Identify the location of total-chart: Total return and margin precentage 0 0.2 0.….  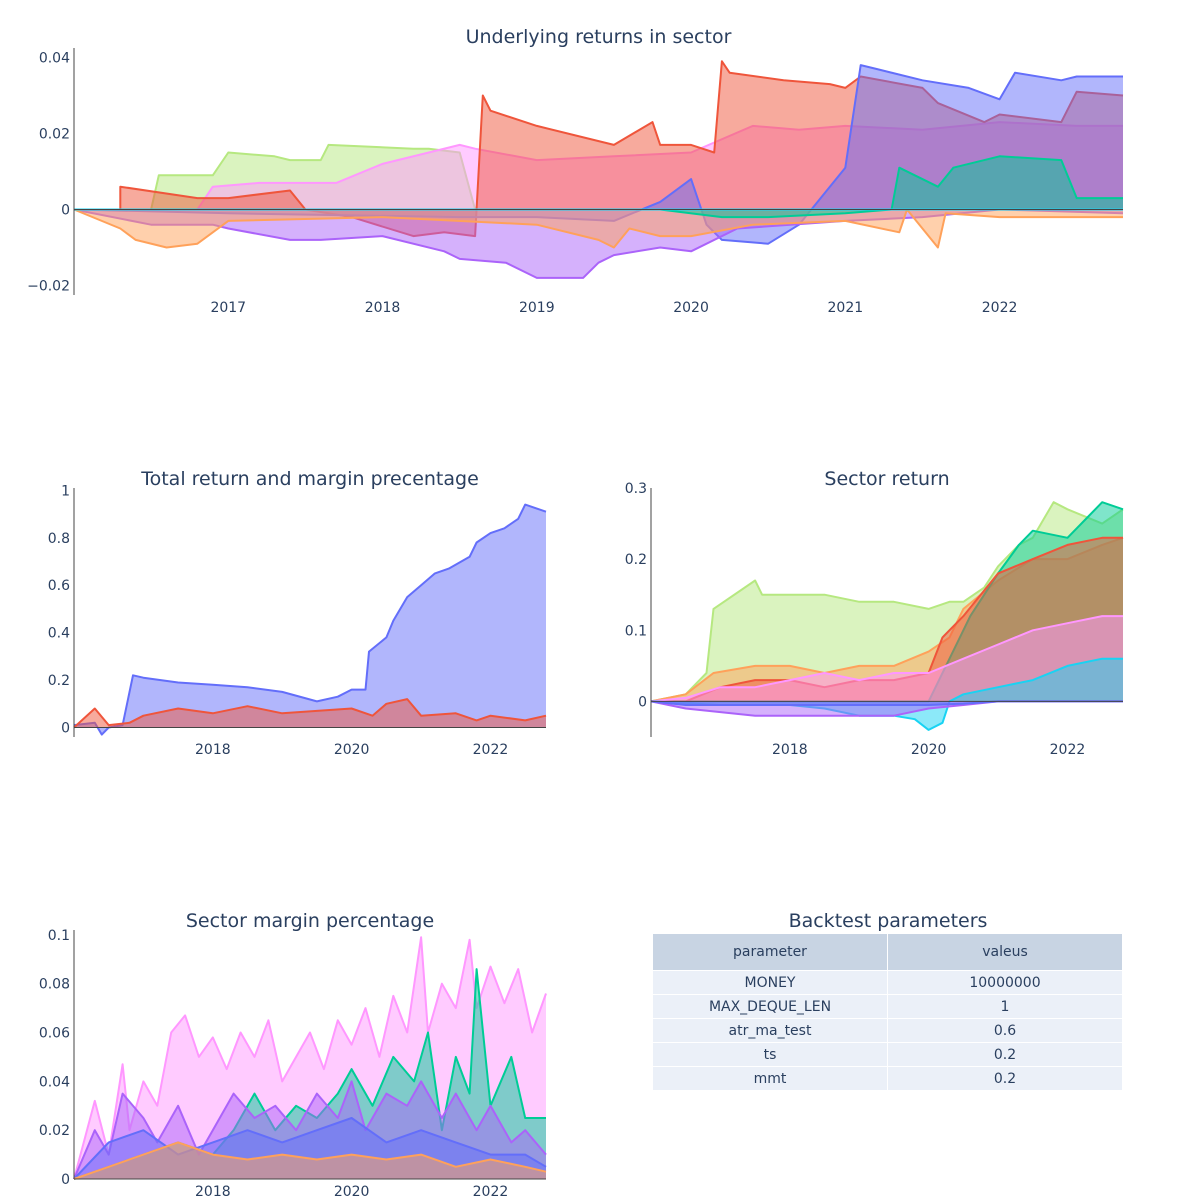
(297, 613).